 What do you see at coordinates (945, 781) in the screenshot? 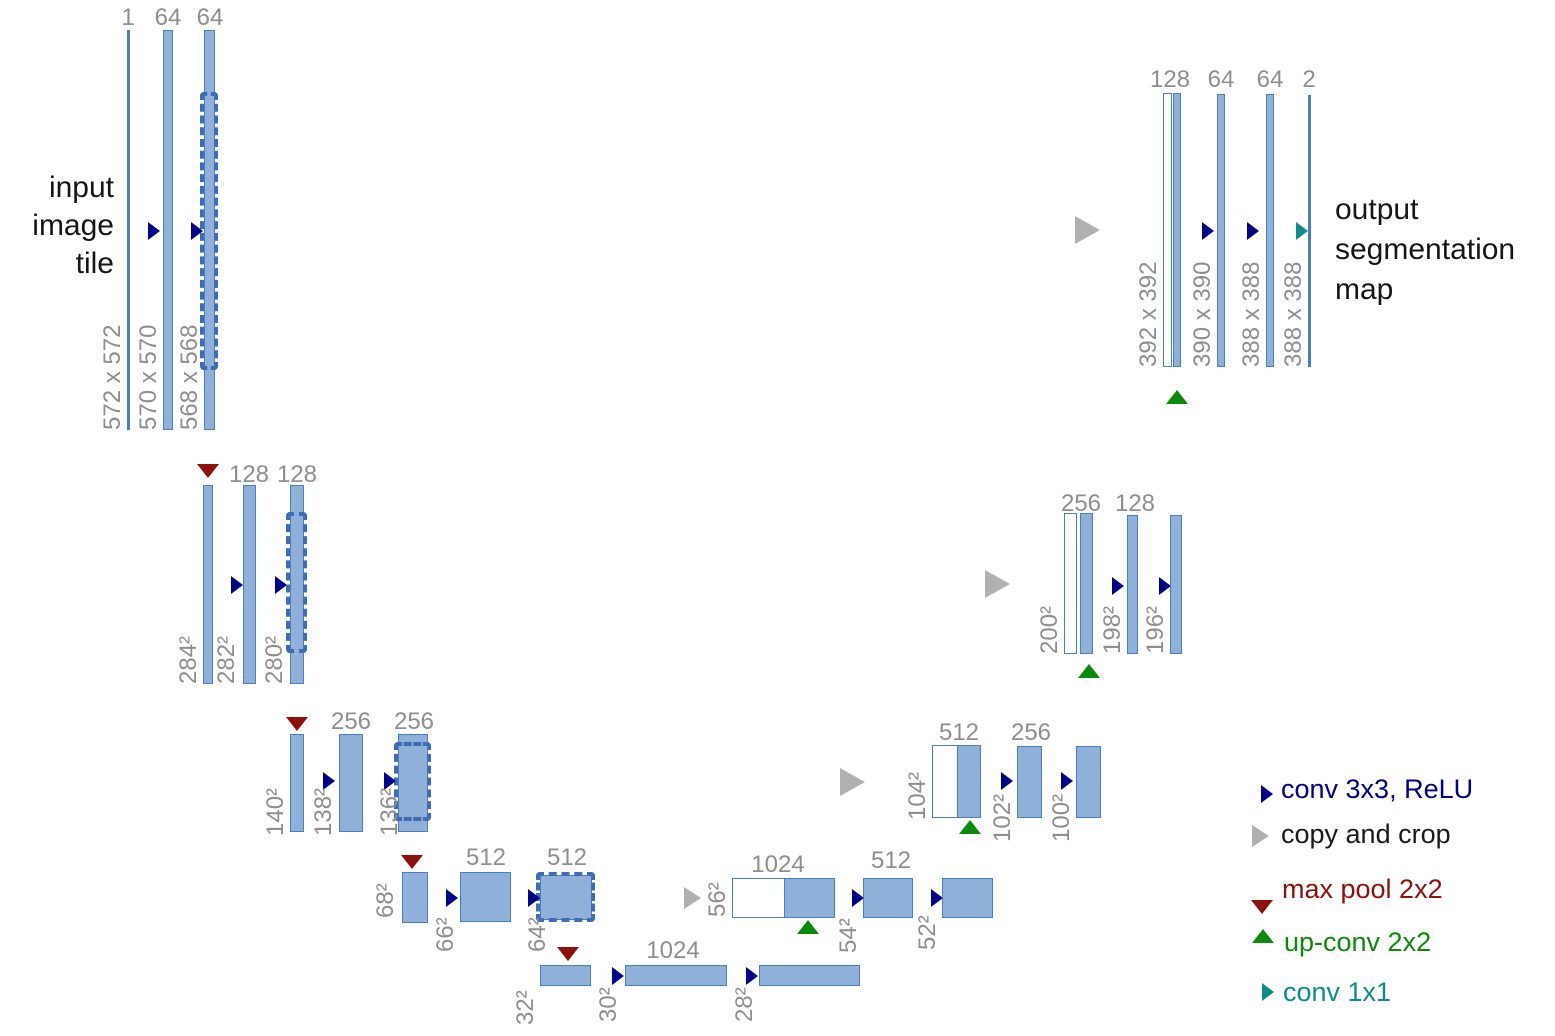
I see `dec3-upsampled-box` at bounding box center [945, 781].